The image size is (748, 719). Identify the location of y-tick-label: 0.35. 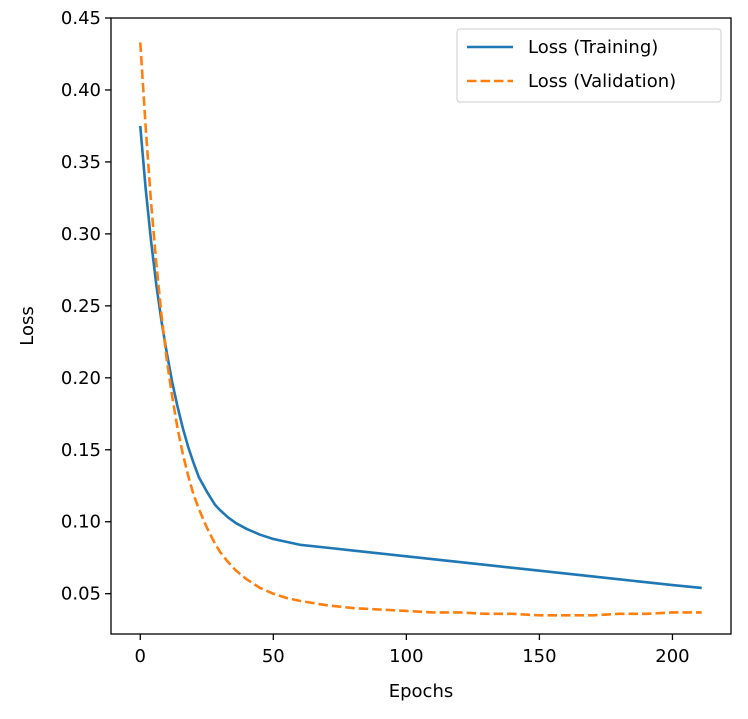
(81, 162).